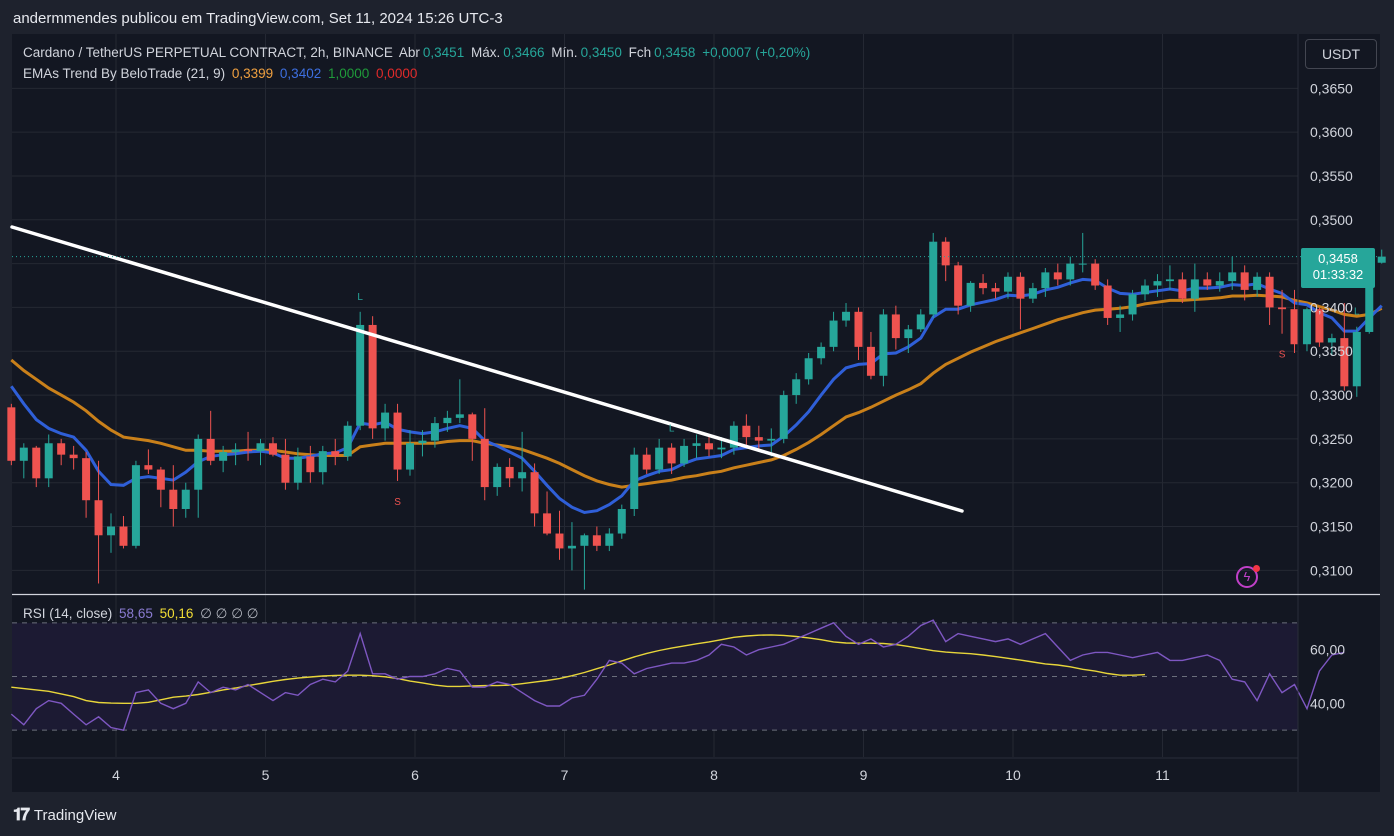 Image resolution: width=1394 pixels, height=836 pixels. Describe the element at coordinates (176, 613) in the screenshot. I see `rsi-ma-value: 50,16` at that location.